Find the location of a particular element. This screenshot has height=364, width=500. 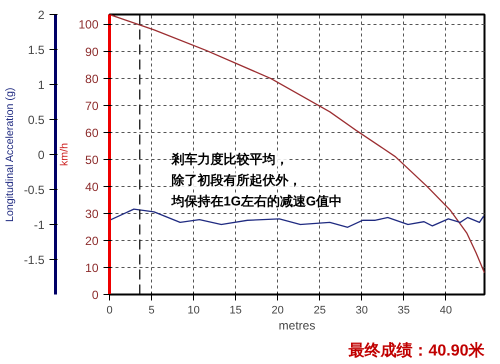

y2-tick-label: 80 is located at coordinates (92, 79).